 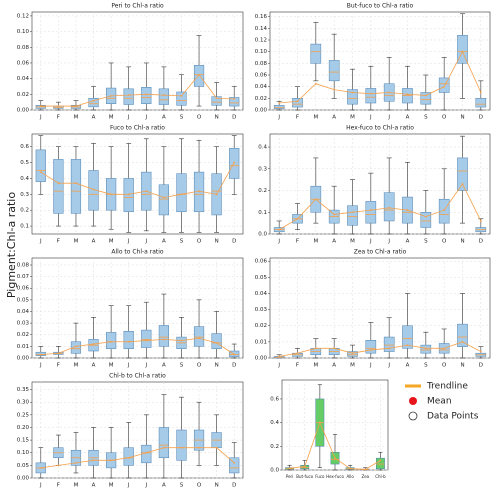 What do you see at coordinates (234, 366) in the screenshot?
I see `x-tick-label: D` at bounding box center [234, 366].